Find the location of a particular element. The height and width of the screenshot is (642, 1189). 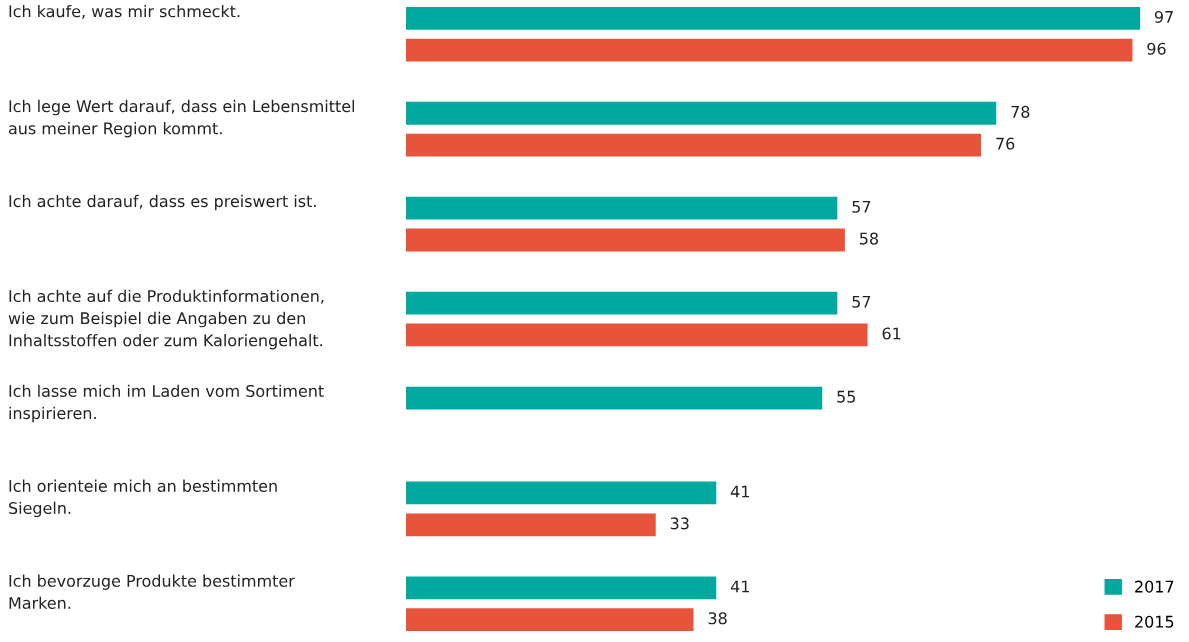

y-tick-label: Ich bevorzuge Produkte bestimmter Marken. is located at coordinates (152, 591).